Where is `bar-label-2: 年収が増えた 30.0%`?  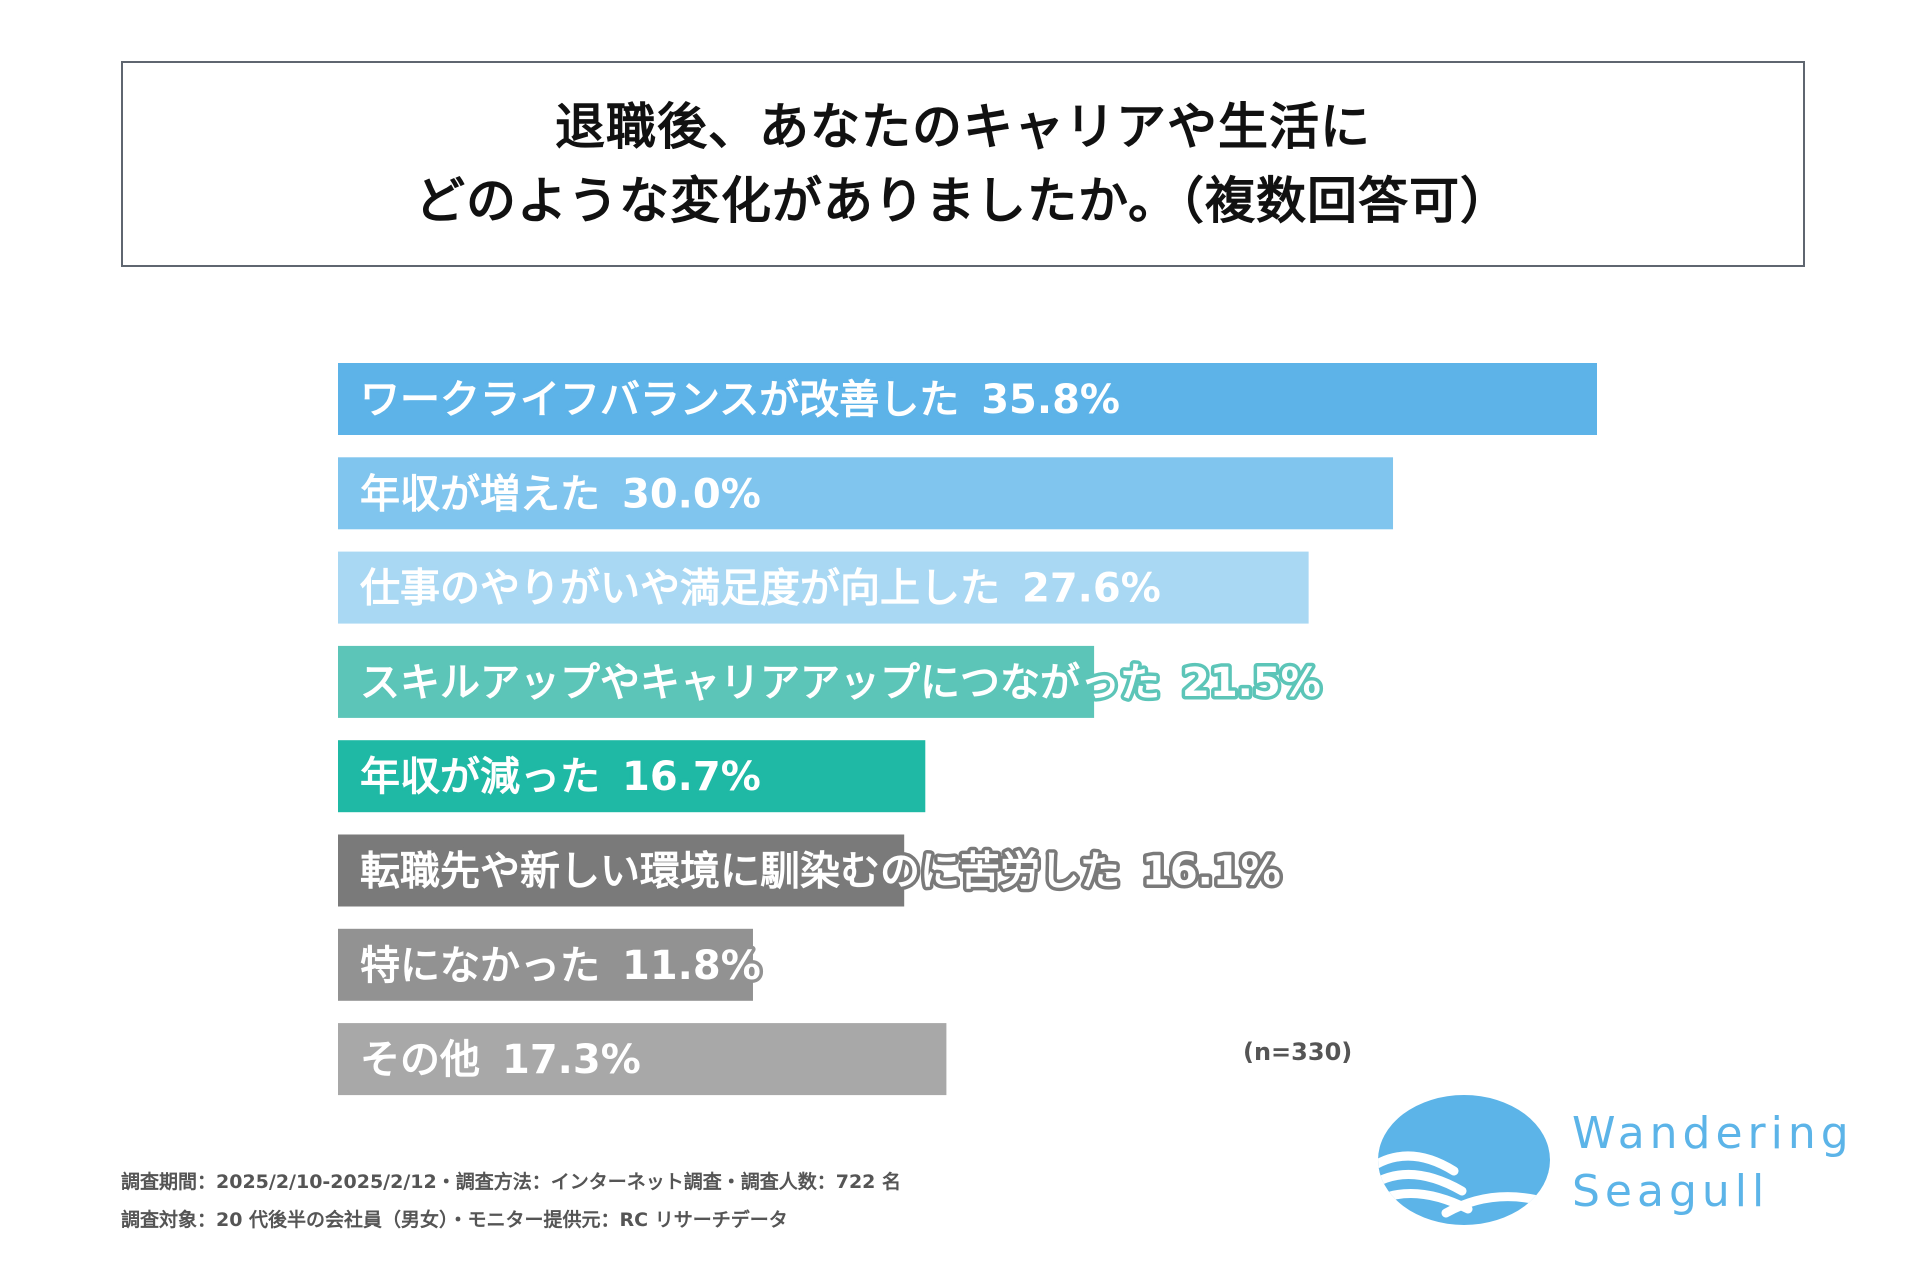 bar-label-2: 年収が増えた 30.0% is located at coordinates (560, 494).